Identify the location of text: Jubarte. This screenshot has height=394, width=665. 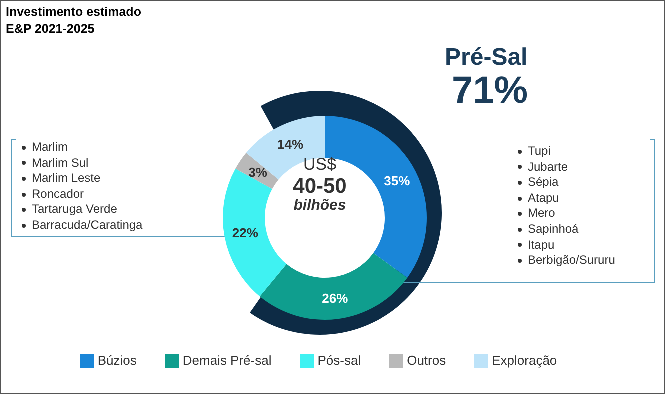
(548, 168).